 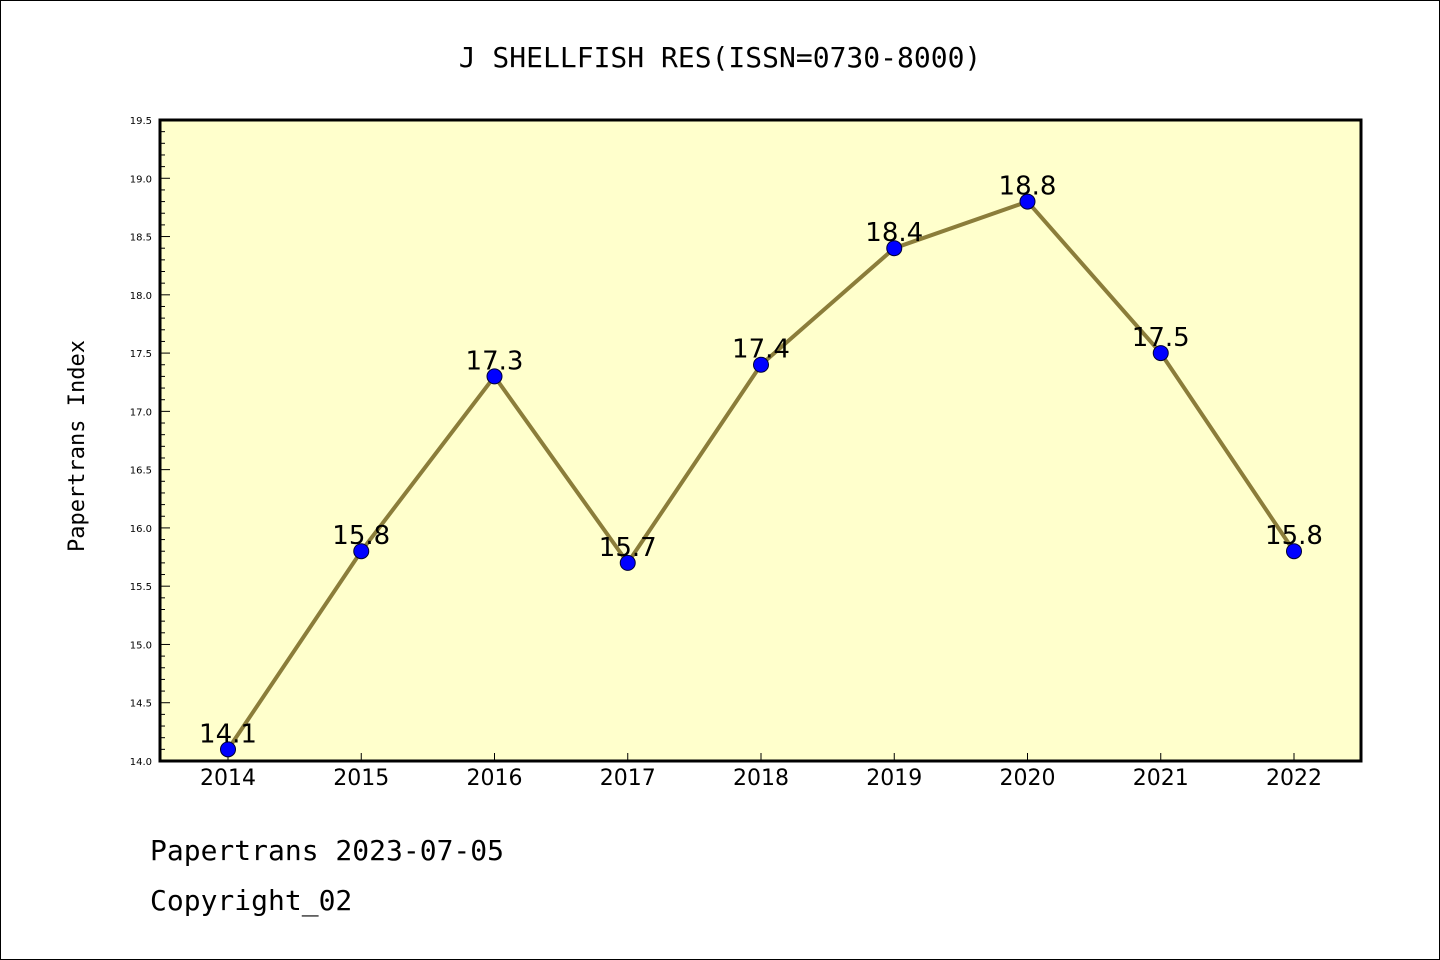 What do you see at coordinates (141, 179) in the screenshot?
I see `y-tick-label: 19.0` at bounding box center [141, 179].